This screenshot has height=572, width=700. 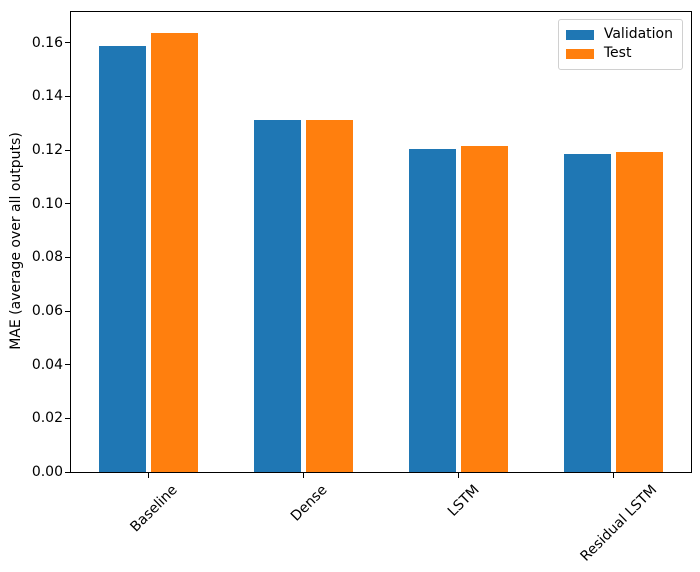 I want to click on y-tick-label: 0.16, so click(x=47, y=42).